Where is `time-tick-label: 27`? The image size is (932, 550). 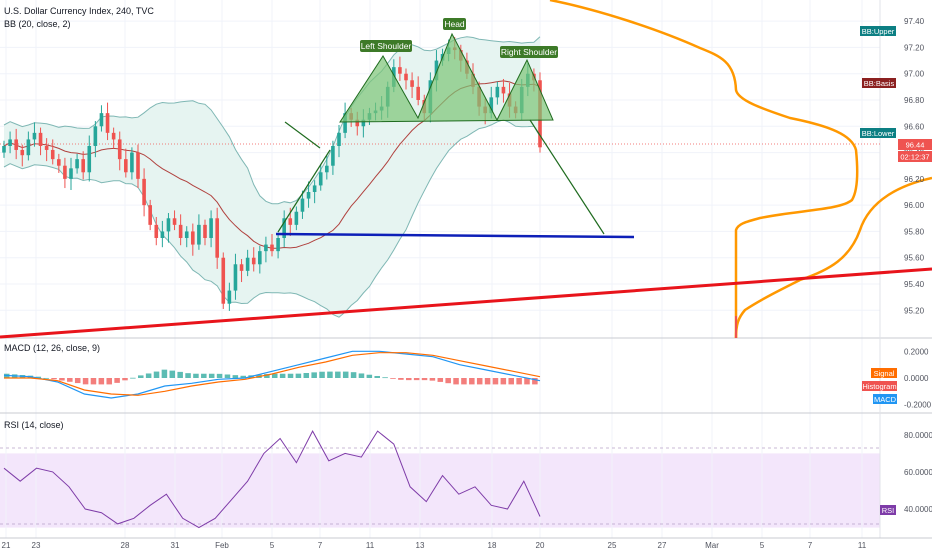
time-tick-label: 27 is located at coordinates (662, 545).